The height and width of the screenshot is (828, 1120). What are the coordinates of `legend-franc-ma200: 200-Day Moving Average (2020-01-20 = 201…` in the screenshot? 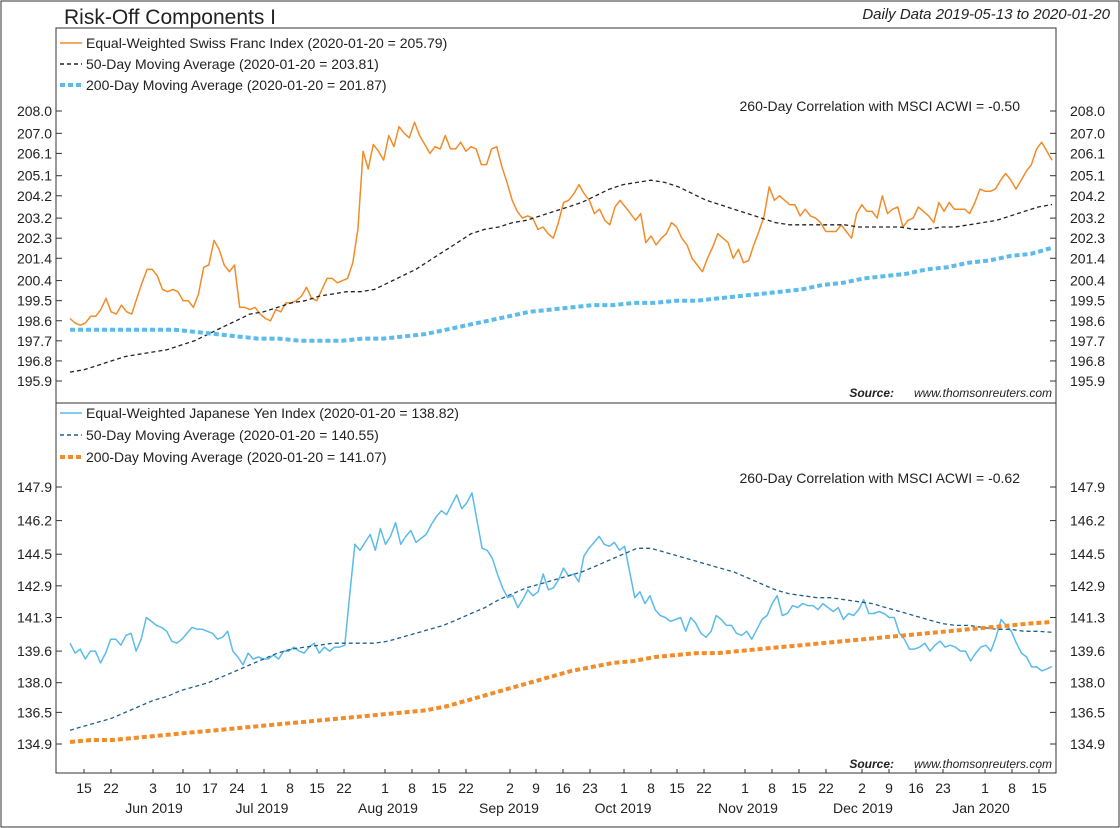 It's located at (236, 85).